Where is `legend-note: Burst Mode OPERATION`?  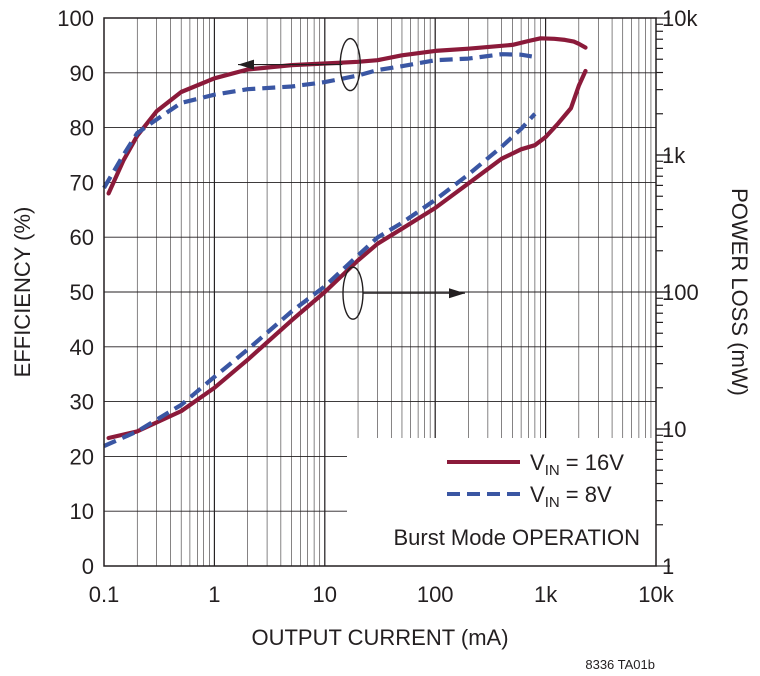 legend-note: Burst Mode OPERATION is located at coordinates (516, 537).